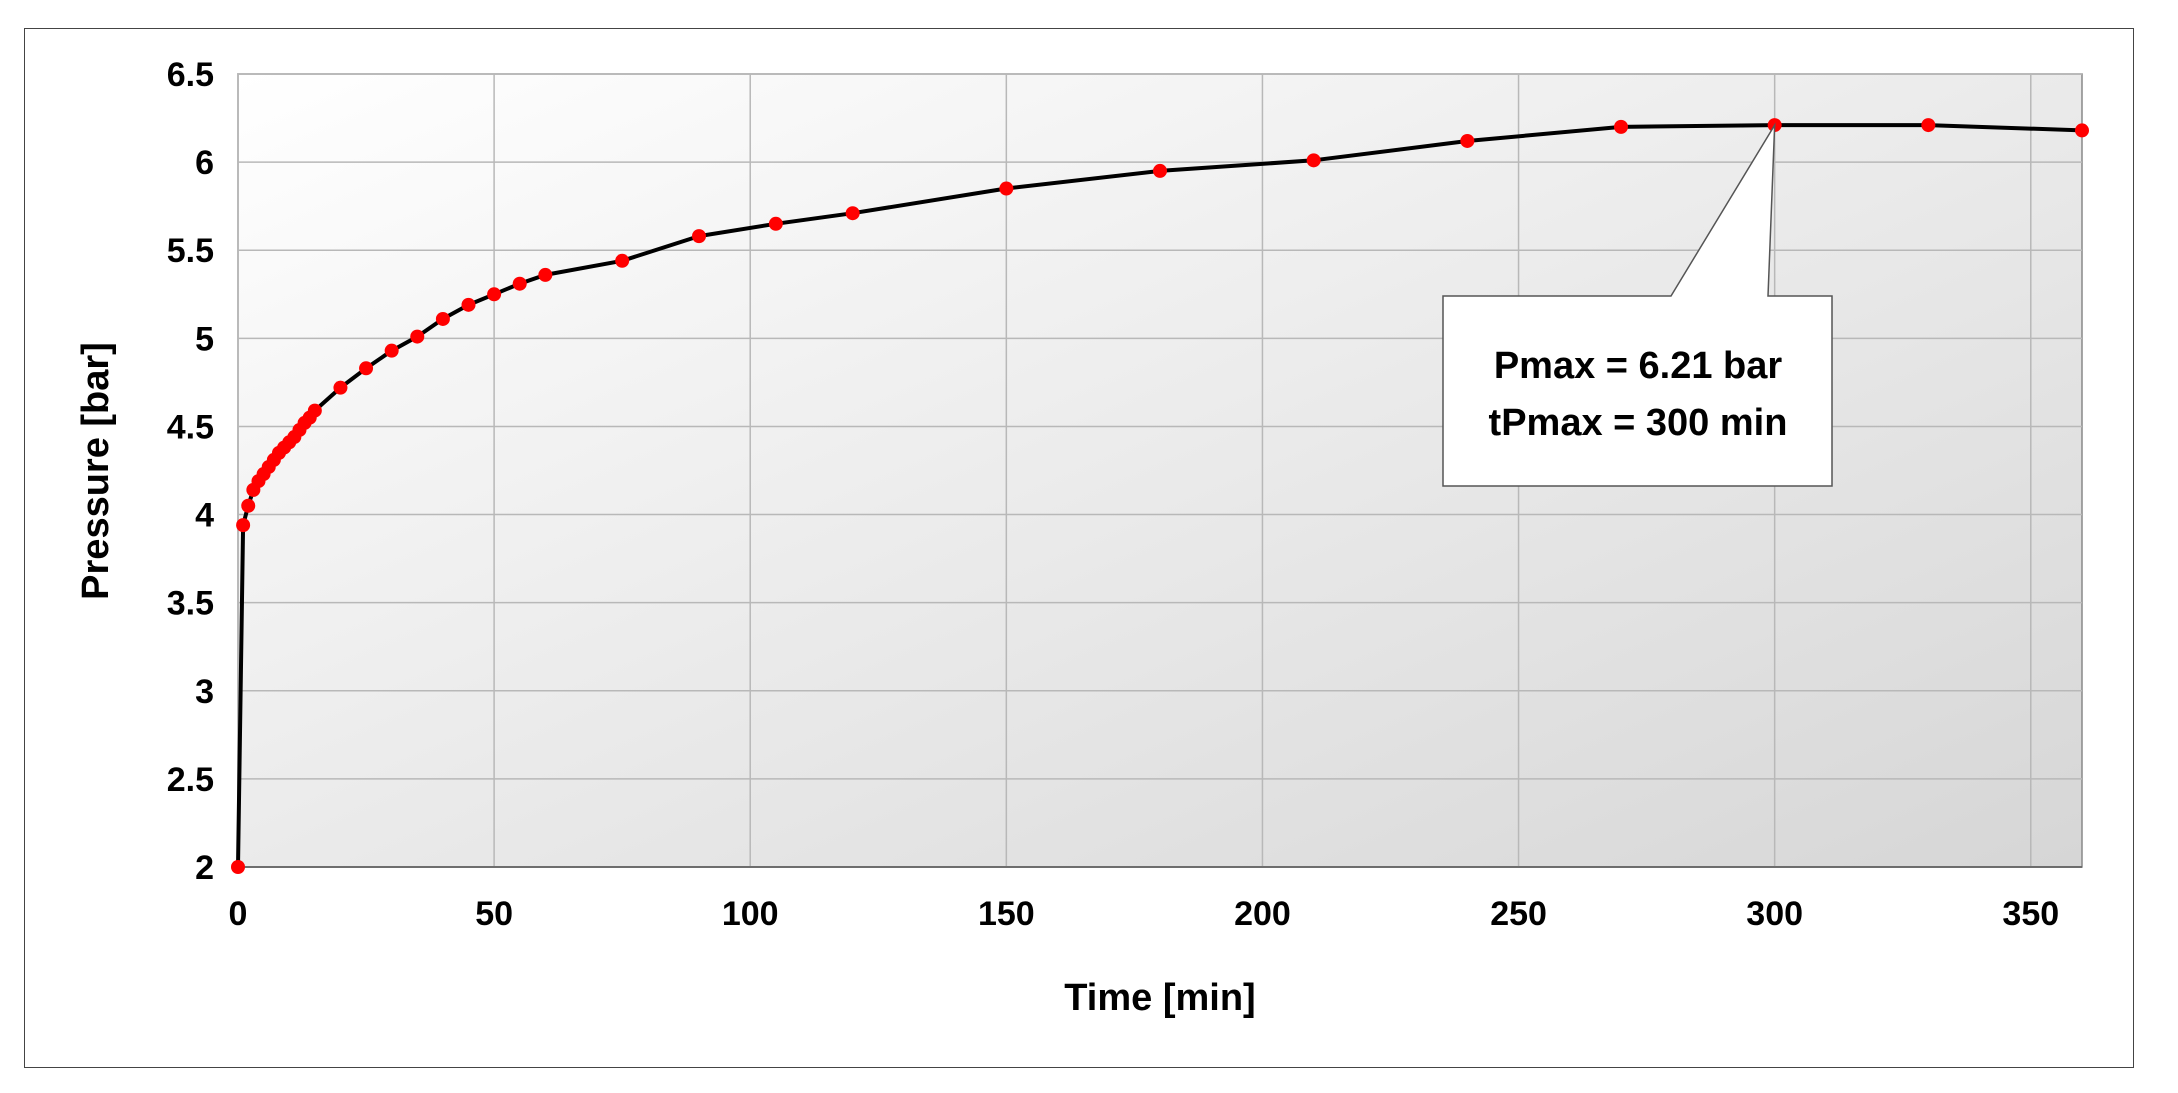  Describe the element at coordinates (750, 914) in the screenshot. I see `x-tick-label: 100` at that location.